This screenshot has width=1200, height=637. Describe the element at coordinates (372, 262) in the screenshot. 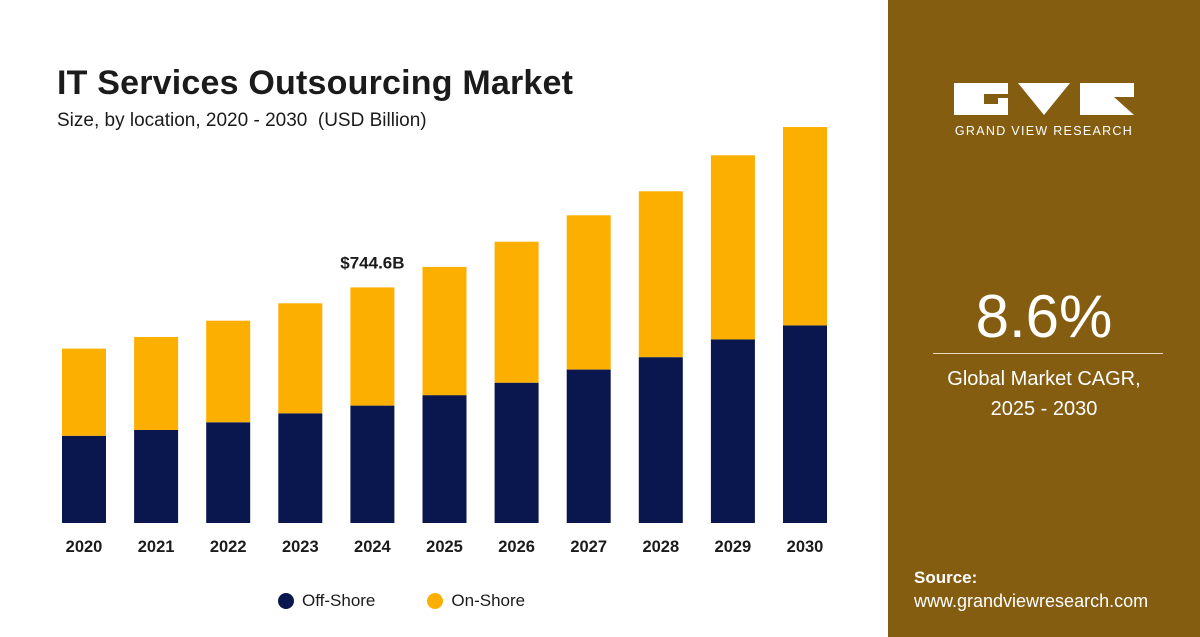

I see `data-label-2024: $744.6B` at that location.